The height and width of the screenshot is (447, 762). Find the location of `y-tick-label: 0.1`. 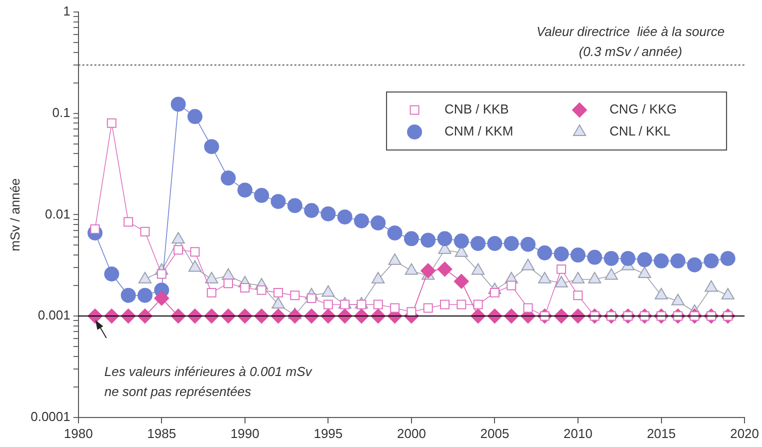

y-tick-label: 0.1 is located at coordinates (61, 112).